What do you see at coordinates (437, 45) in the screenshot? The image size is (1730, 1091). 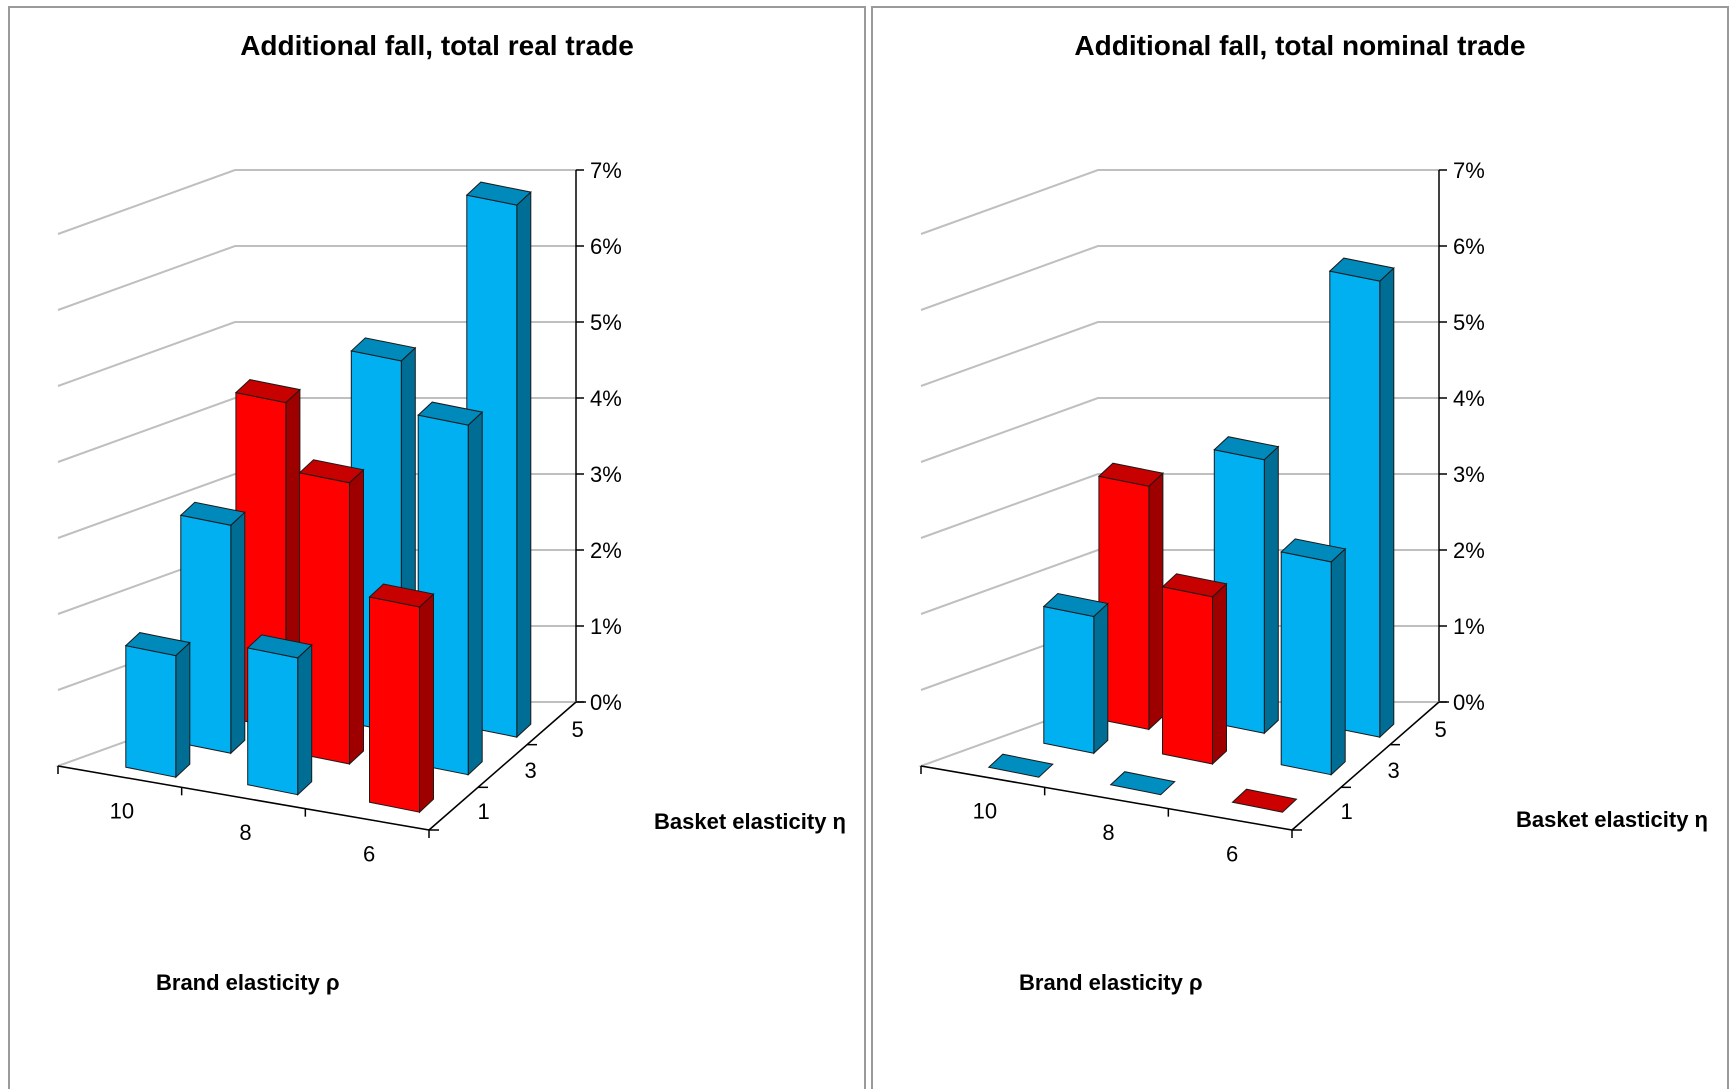 I see `chart-title: Additional fall, total real trade` at bounding box center [437, 45].